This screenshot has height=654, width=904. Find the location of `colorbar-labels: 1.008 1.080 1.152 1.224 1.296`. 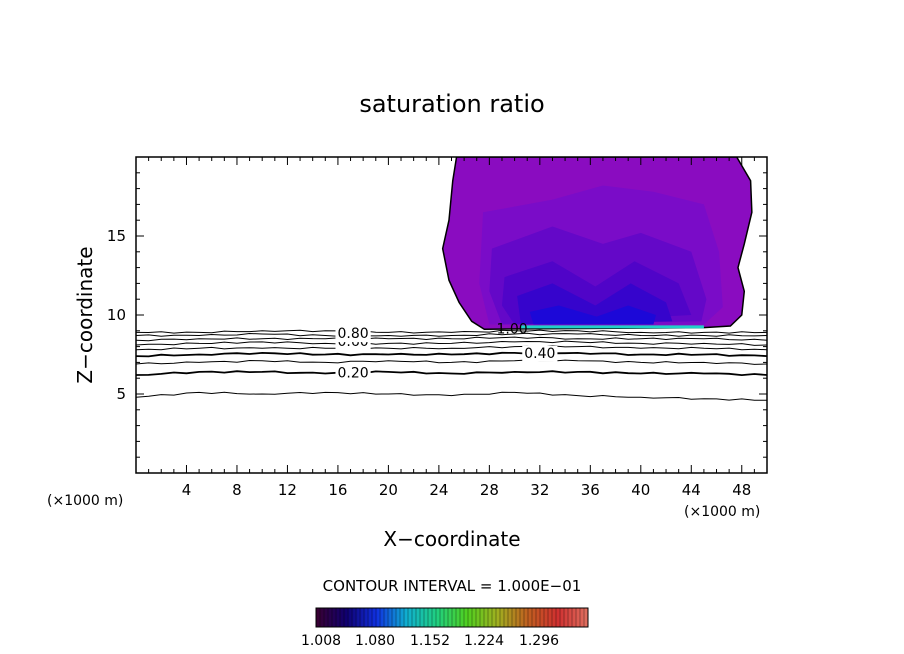

colorbar-labels: 1.008 1.080 1.152 1.224 1.296 is located at coordinates (430, 641).